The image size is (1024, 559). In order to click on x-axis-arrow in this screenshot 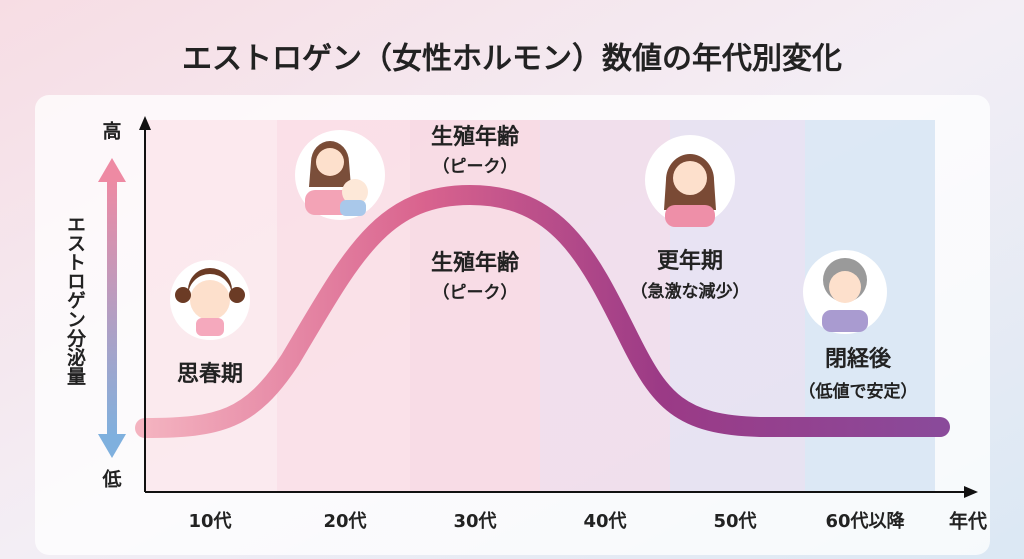, I will do `click(971, 492)`.